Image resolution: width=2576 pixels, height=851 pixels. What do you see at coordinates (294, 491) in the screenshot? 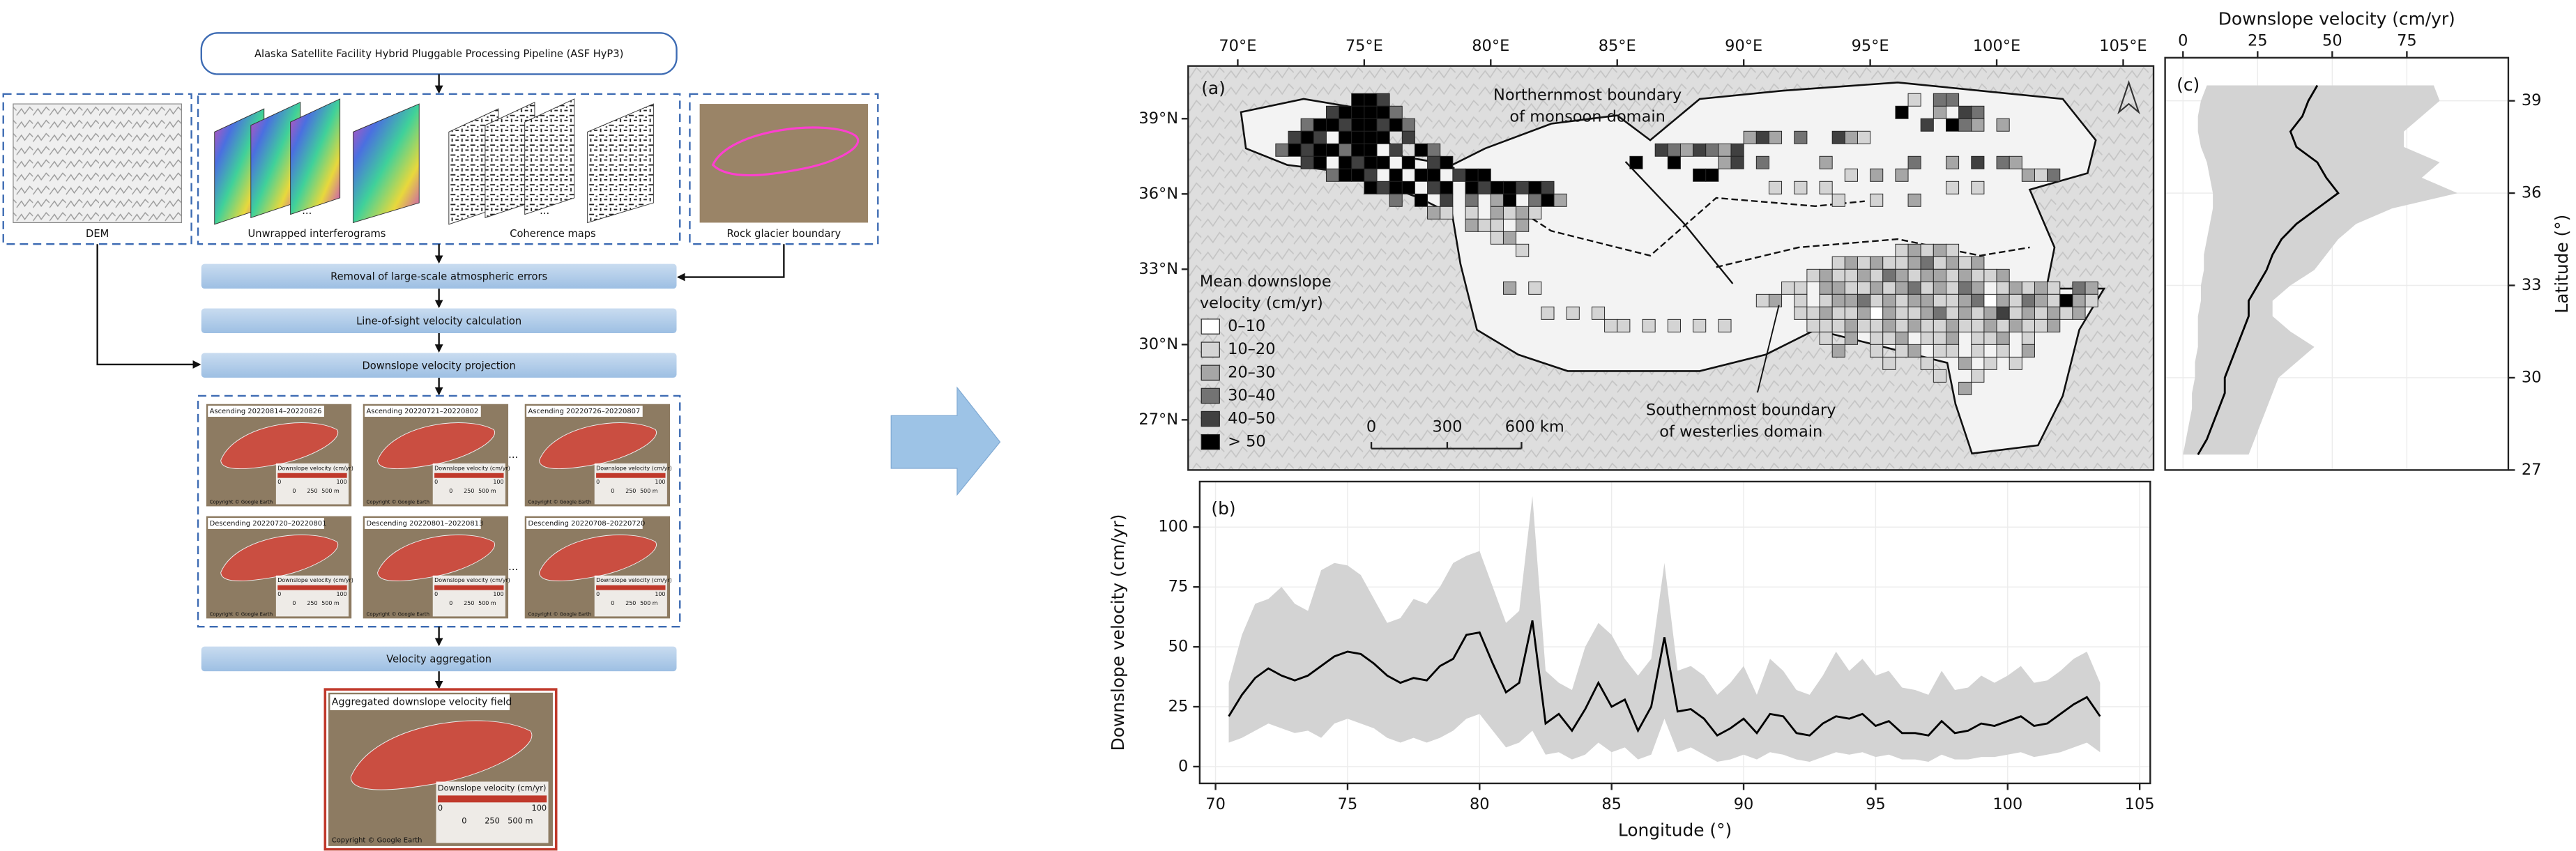
I see `scale-label: 0` at bounding box center [294, 491].